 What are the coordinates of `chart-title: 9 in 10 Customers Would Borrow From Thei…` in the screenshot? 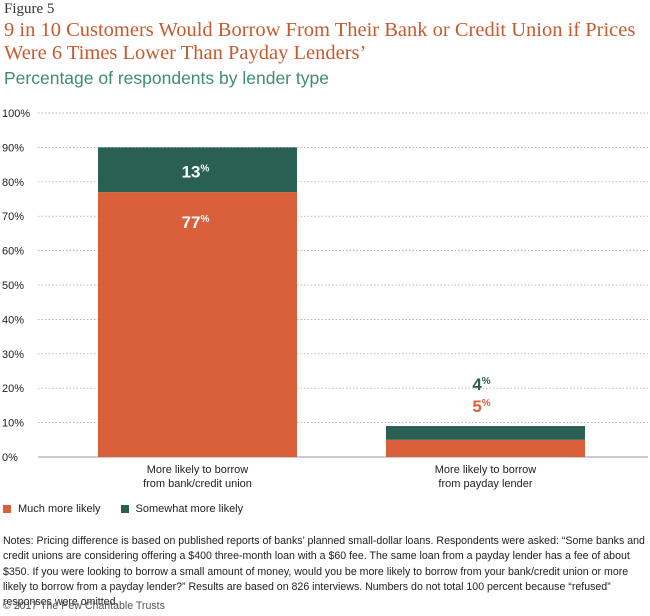 It's located at (320, 41).